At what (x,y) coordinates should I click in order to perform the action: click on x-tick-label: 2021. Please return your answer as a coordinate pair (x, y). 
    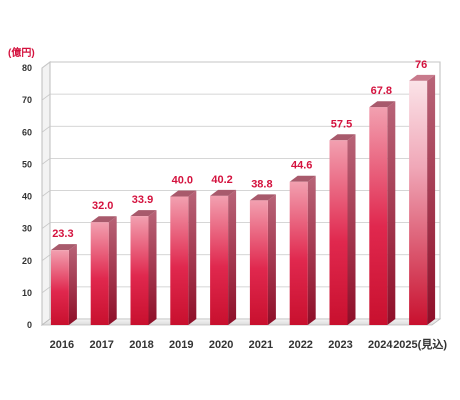
    Looking at the image, I should click on (261, 345).